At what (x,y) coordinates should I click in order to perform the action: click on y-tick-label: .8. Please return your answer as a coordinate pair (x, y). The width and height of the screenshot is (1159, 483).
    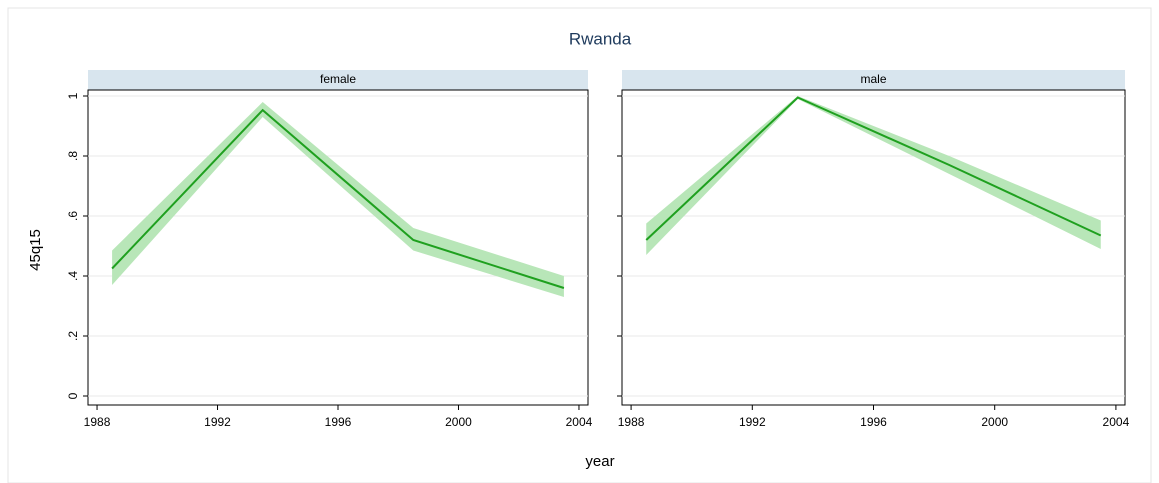
    Looking at the image, I should click on (73, 156).